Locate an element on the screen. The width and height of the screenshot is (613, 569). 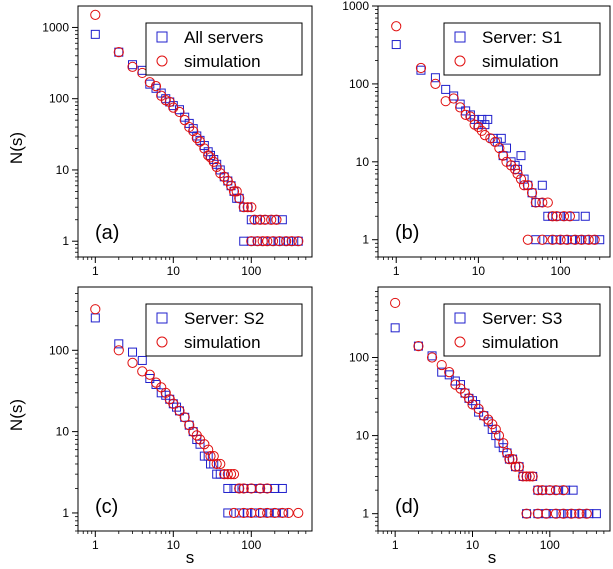
legend-label: Server: S3 is located at coordinates (522, 318).